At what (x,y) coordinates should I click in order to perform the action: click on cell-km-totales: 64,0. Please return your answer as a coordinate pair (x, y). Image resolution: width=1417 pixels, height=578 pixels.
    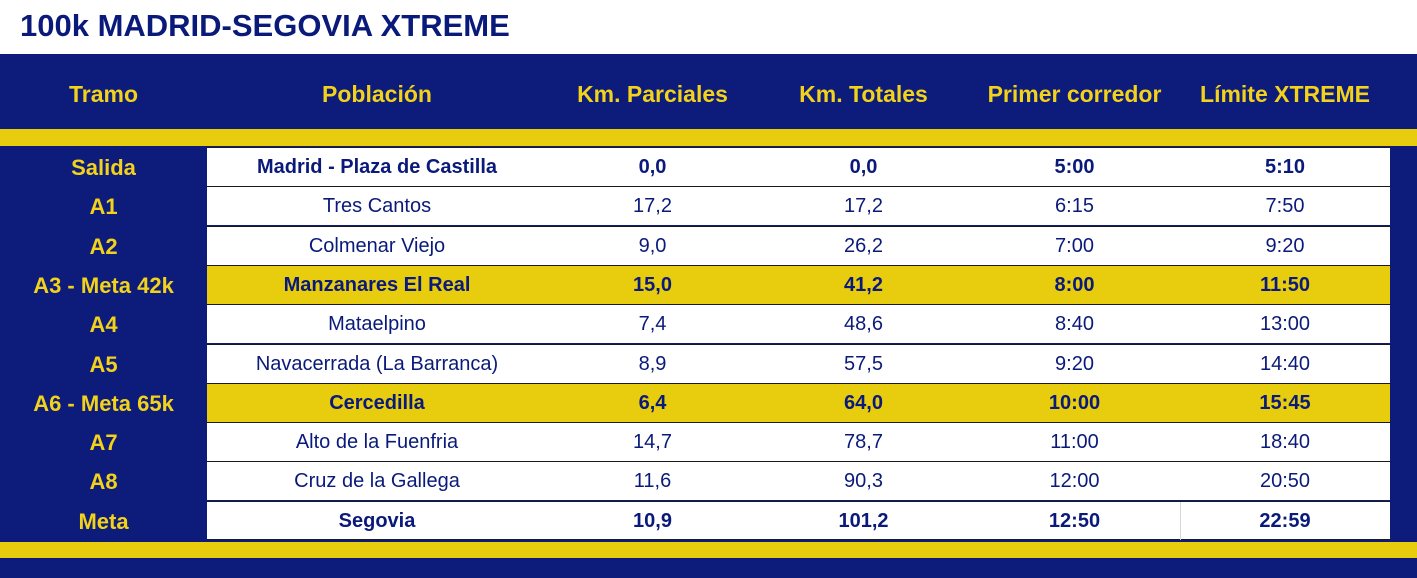
    Looking at the image, I should click on (863, 403).